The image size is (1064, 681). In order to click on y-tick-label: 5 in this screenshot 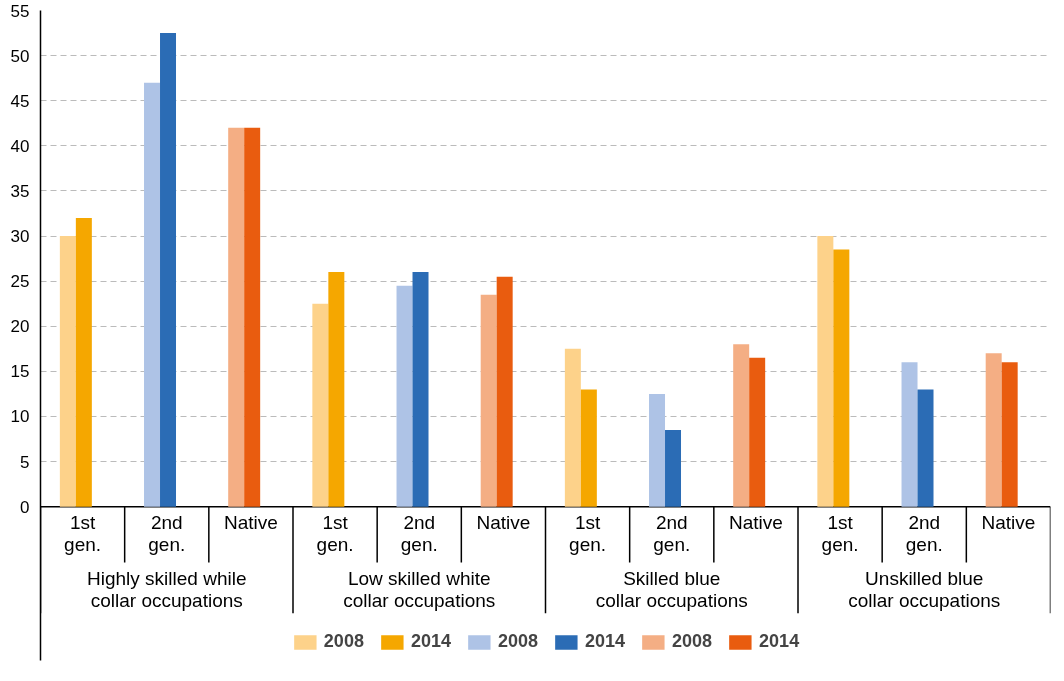, I will do `click(25, 462)`.